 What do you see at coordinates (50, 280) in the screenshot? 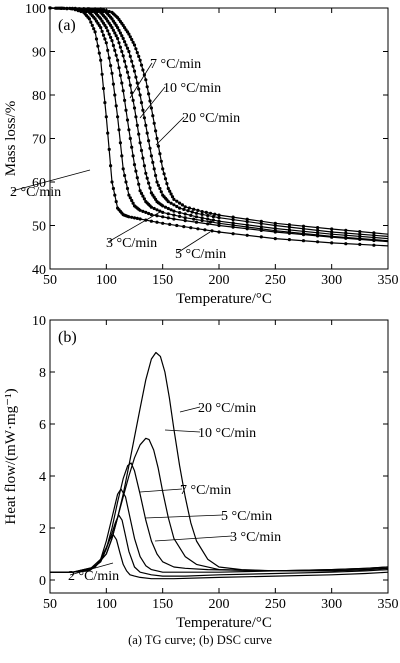
I see `x-tick-label: 50` at bounding box center [50, 280].